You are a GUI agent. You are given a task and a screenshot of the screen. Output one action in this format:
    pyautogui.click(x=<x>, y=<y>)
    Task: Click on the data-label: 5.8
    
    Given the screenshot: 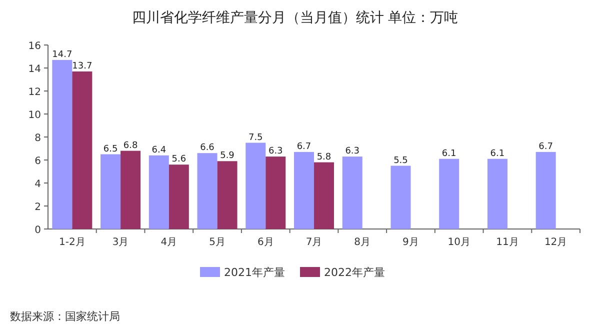 What is the action you would take?
    pyautogui.click(x=324, y=157)
    